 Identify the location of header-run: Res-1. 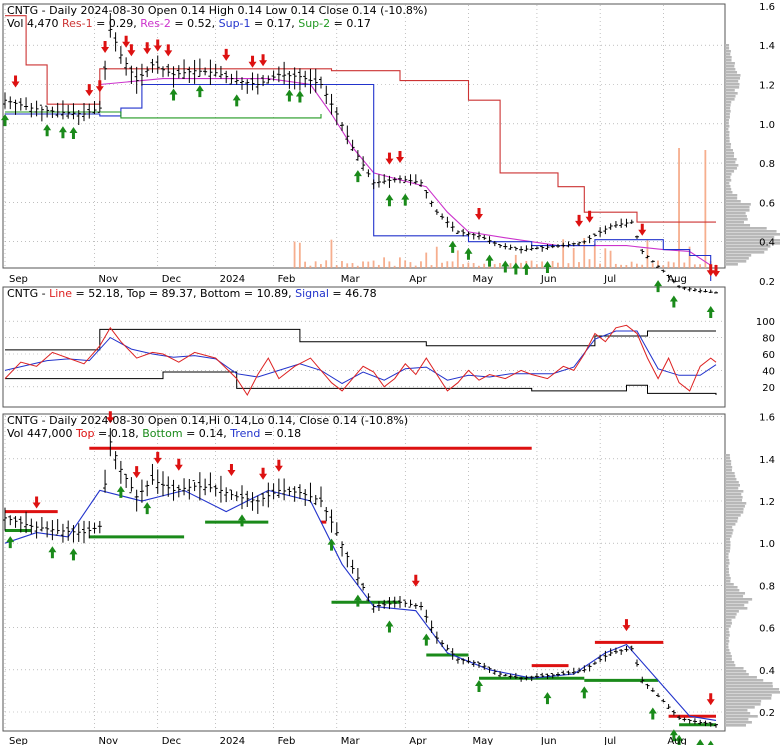
(77, 23).